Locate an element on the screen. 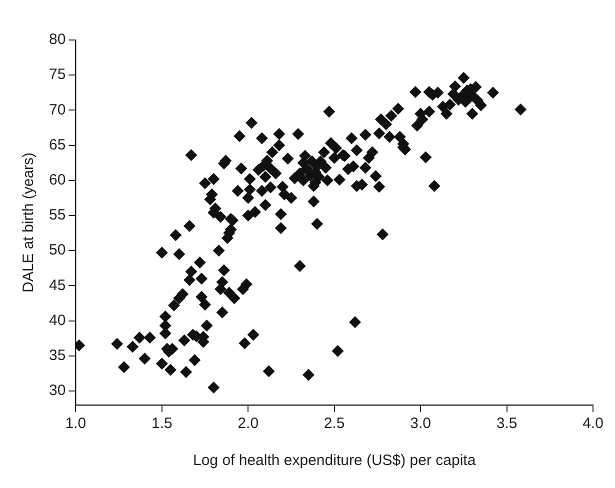 Image resolution: width=615 pixels, height=488 pixels. y-tick-label: 70 is located at coordinates (57, 109).